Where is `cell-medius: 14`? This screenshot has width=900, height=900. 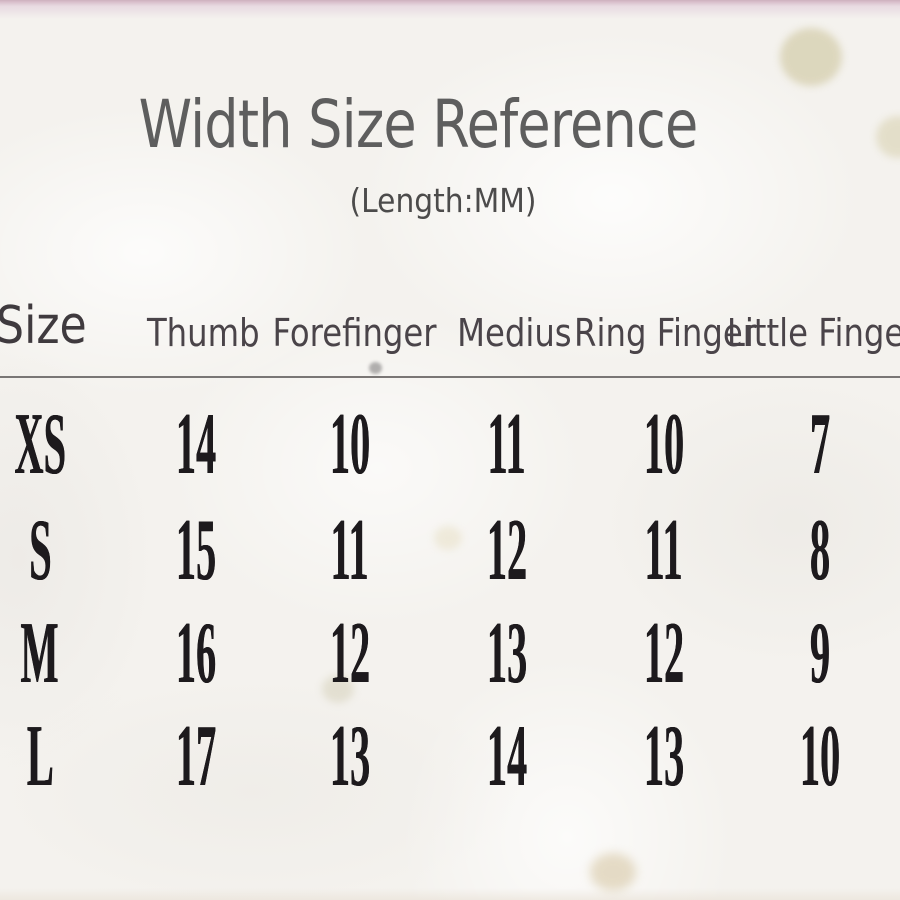 cell-medius: 14 is located at coordinates (507, 756).